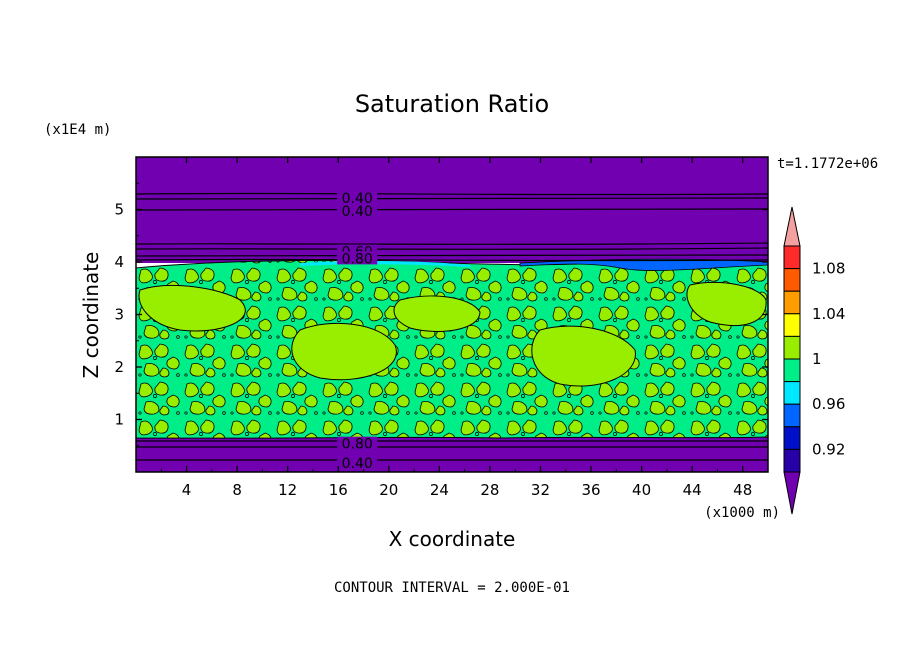 Image resolution: width=904 pixels, height=654 pixels. I want to click on colorbar-top-arrow, so click(792, 226).